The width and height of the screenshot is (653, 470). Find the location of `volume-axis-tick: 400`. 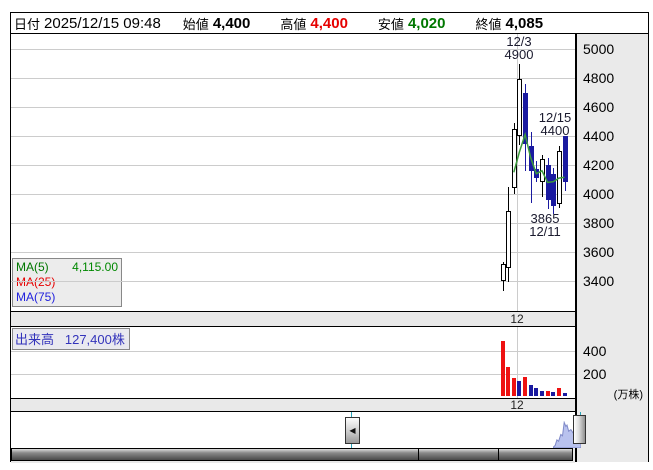

volume-axis-tick: 400 is located at coordinates (595, 351).